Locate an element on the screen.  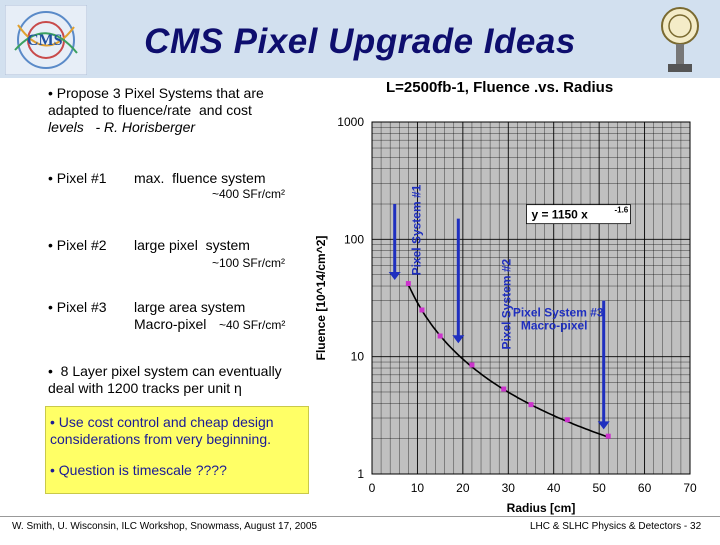
fit-label-box is located at coordinates (578, 214).